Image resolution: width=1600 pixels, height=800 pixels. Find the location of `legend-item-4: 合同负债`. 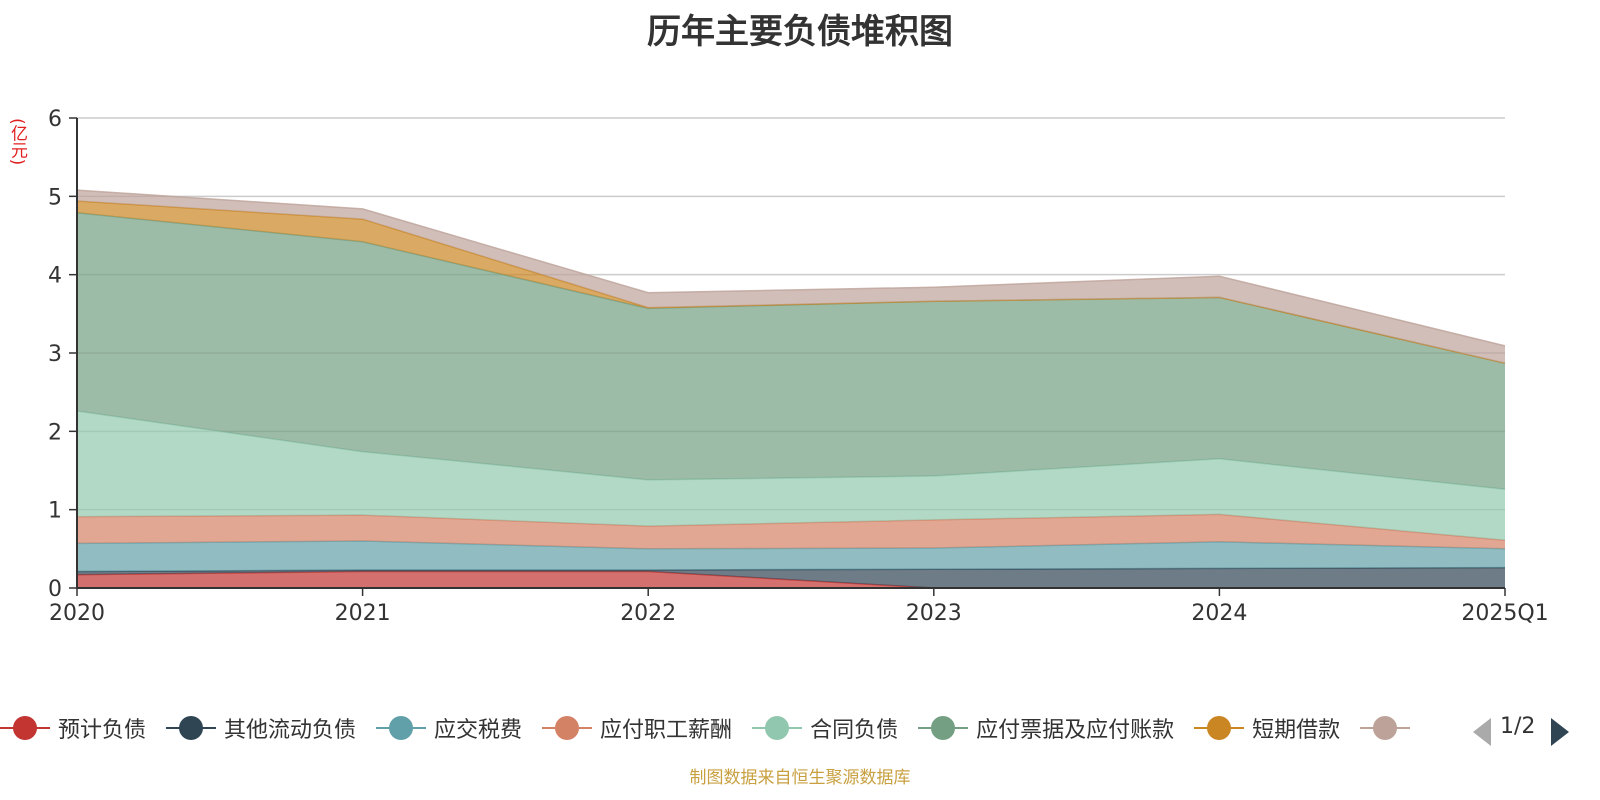

legend-item-4: 合同负债 is located at coordinates (825, 728).